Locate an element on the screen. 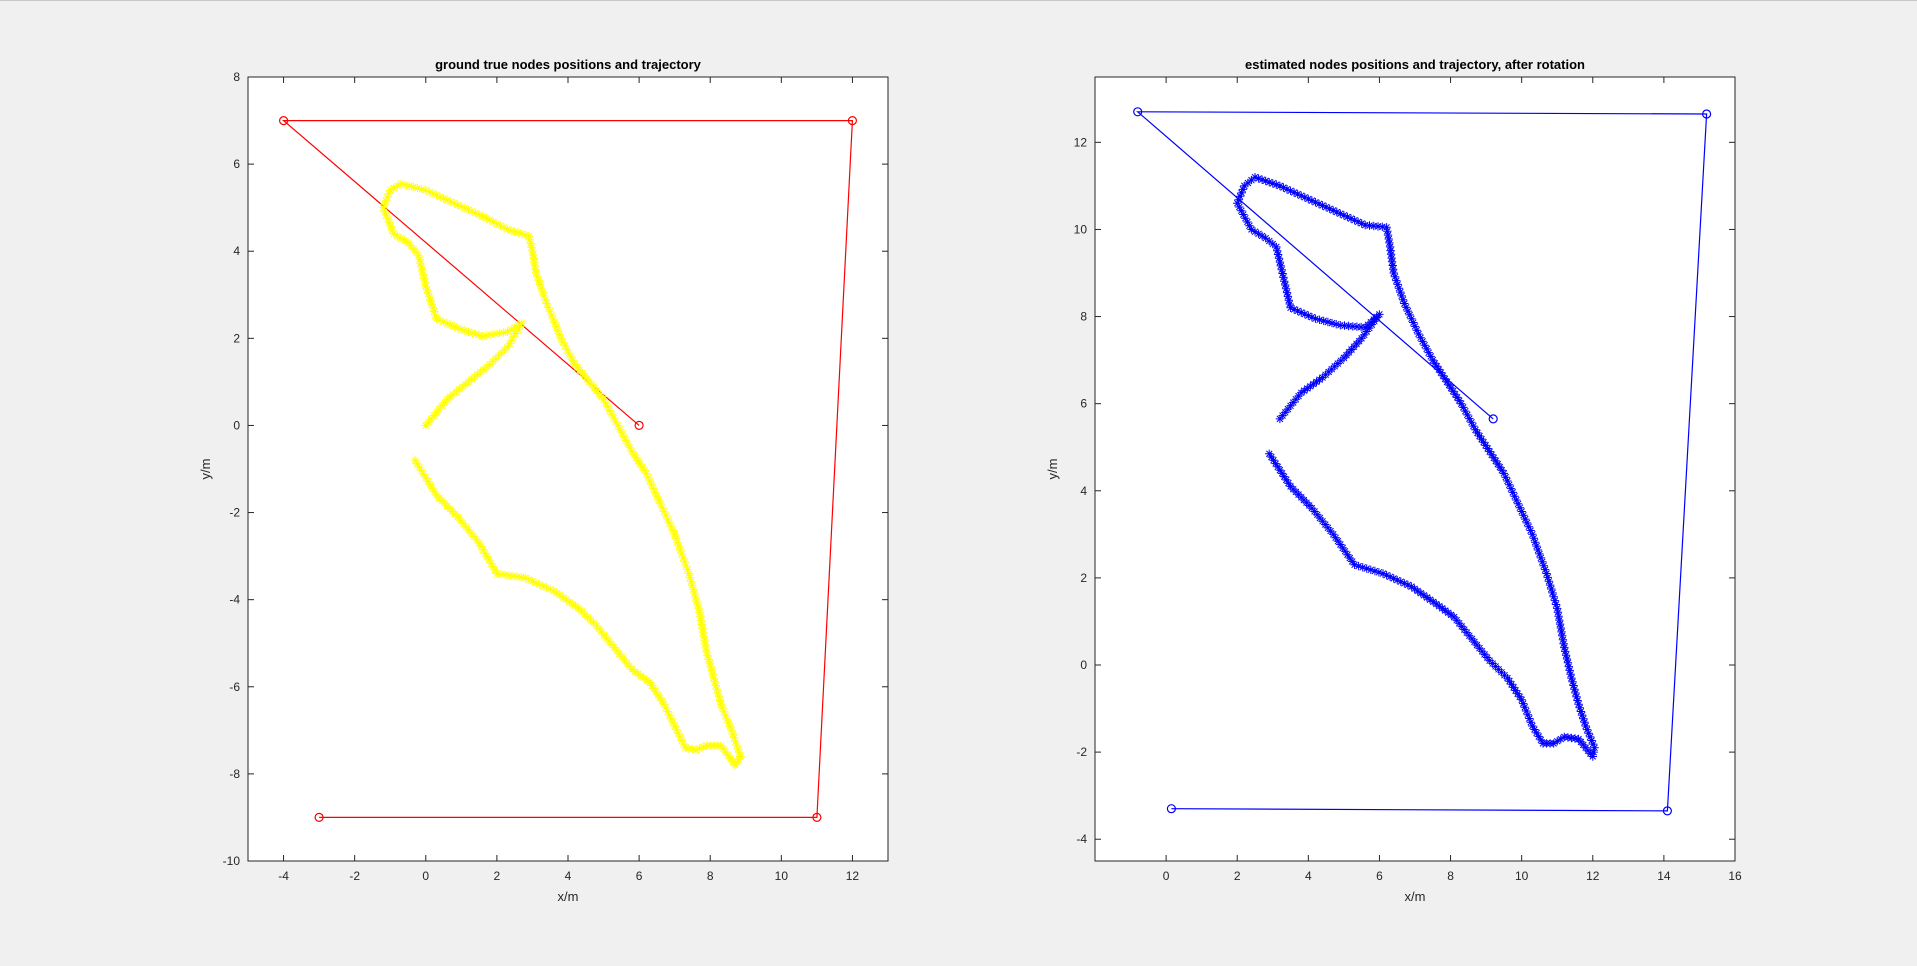 Image resolution: width=1917 pixels, height=966 pixels. window-top-border is located at coordinates (958, 0).